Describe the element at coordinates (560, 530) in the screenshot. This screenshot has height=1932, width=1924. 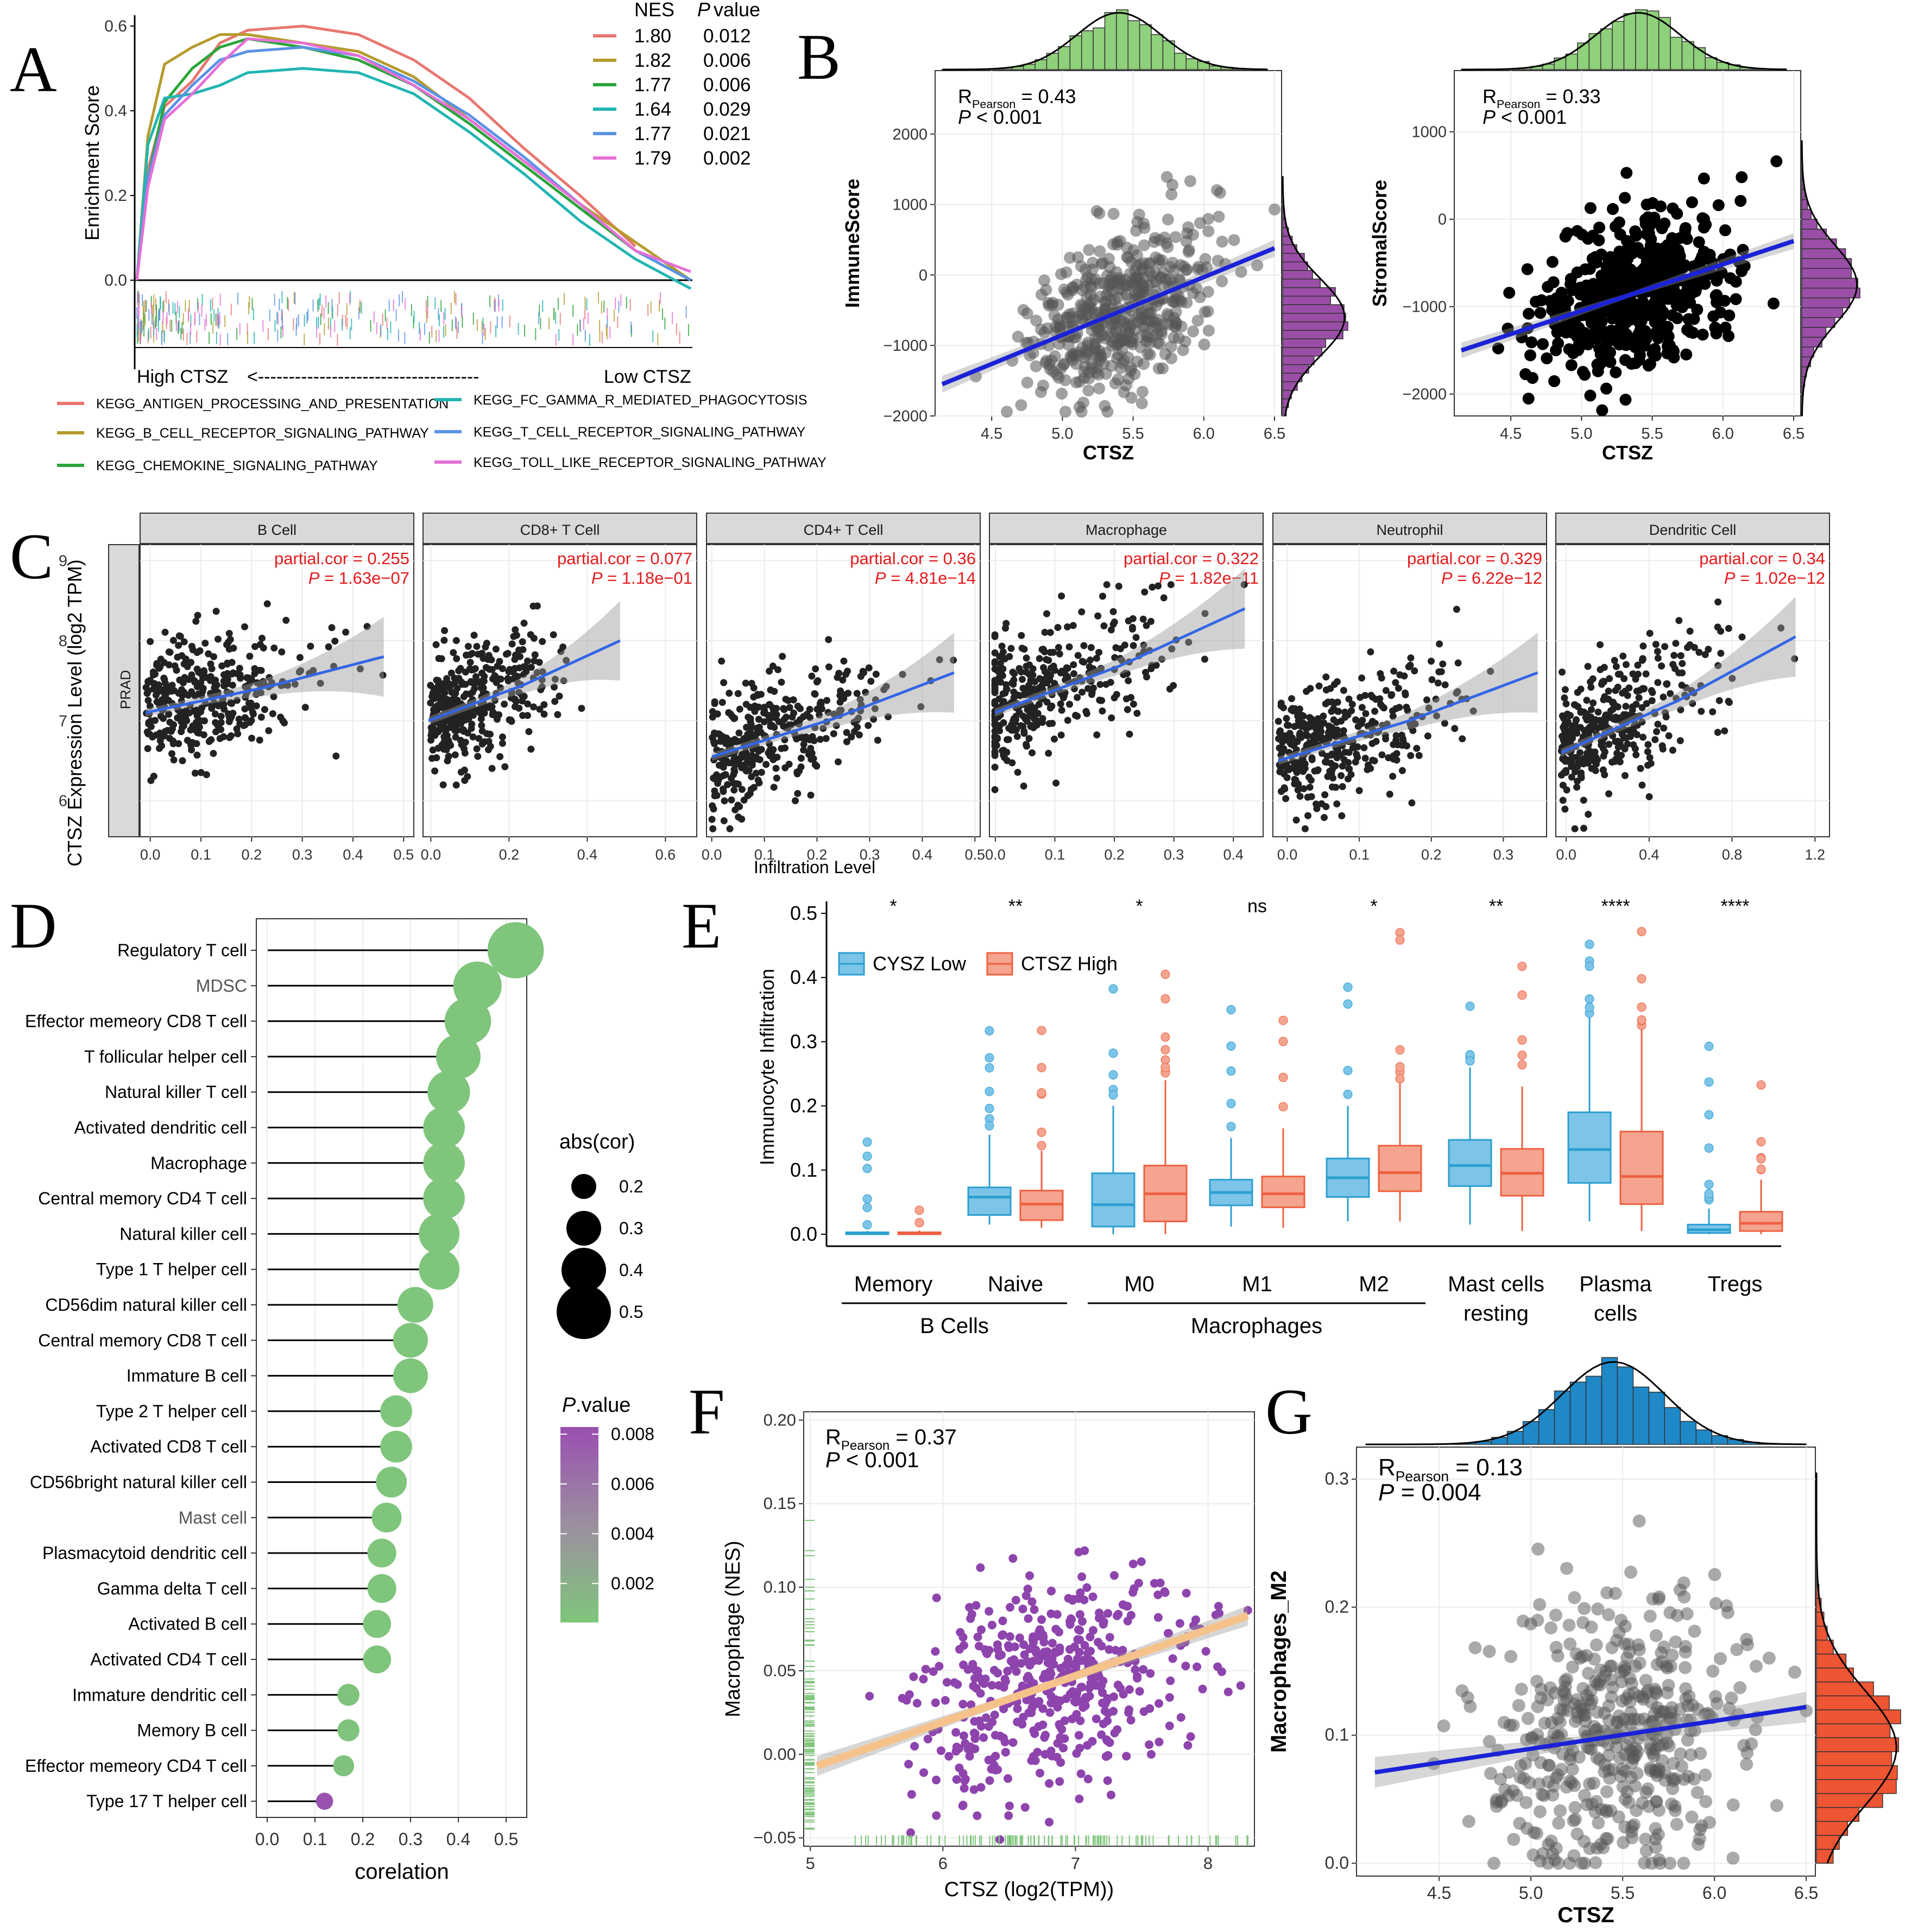
I see `panel-c-facet-title: CD8+ T Cell` at that location.